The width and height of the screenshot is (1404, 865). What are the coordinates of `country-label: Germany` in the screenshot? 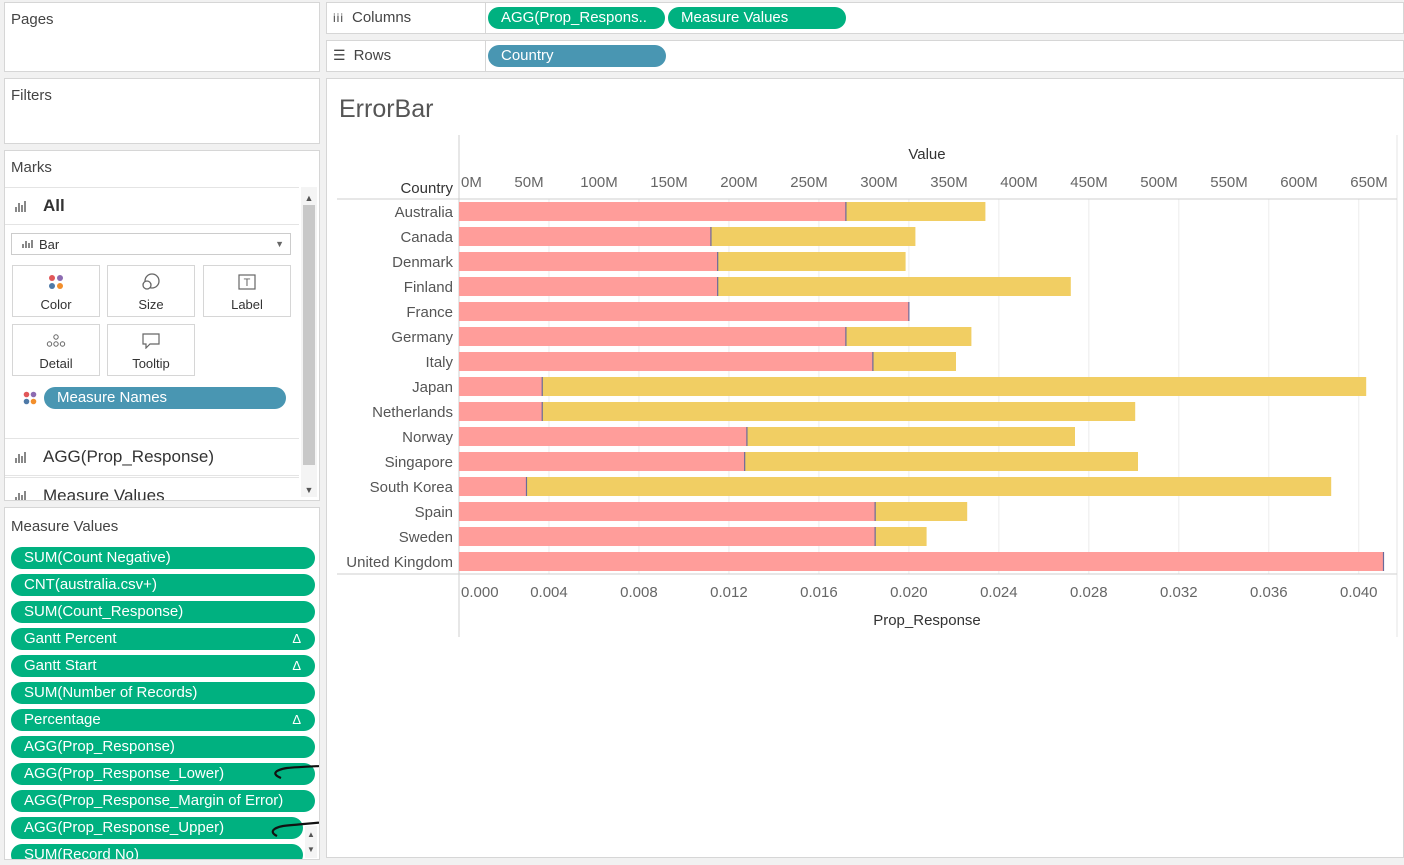 It's located at (422, 337).